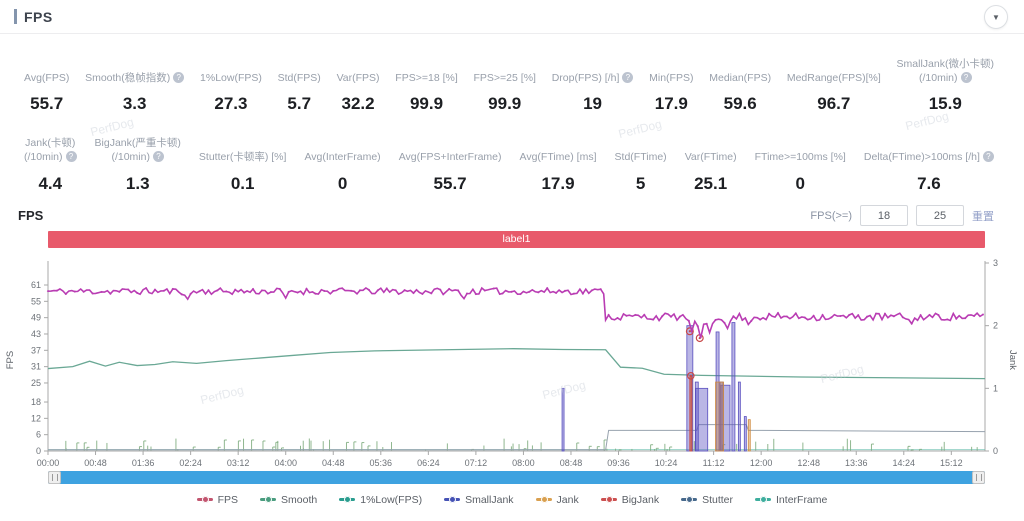  What do you see at coordinates (1012, 360) in the screenshot?
I see `y-axis-title-right: Jank` at bounding box center [1012, 360].